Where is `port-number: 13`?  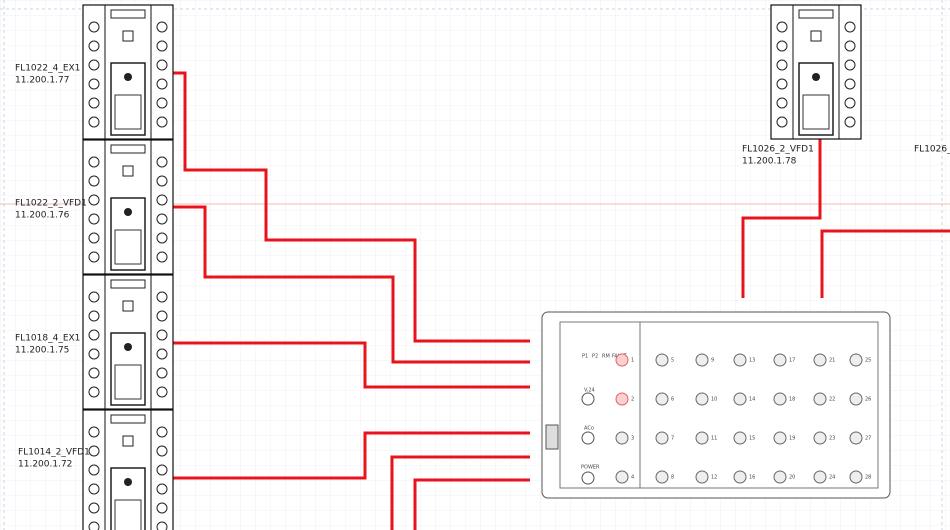
port-number: 13 is located at coordinates (752, 361).